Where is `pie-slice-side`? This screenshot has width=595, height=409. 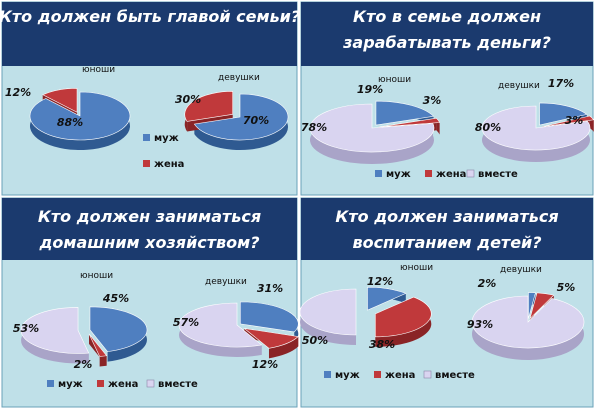 pie-slice-side is located at coordinates (403, 322).